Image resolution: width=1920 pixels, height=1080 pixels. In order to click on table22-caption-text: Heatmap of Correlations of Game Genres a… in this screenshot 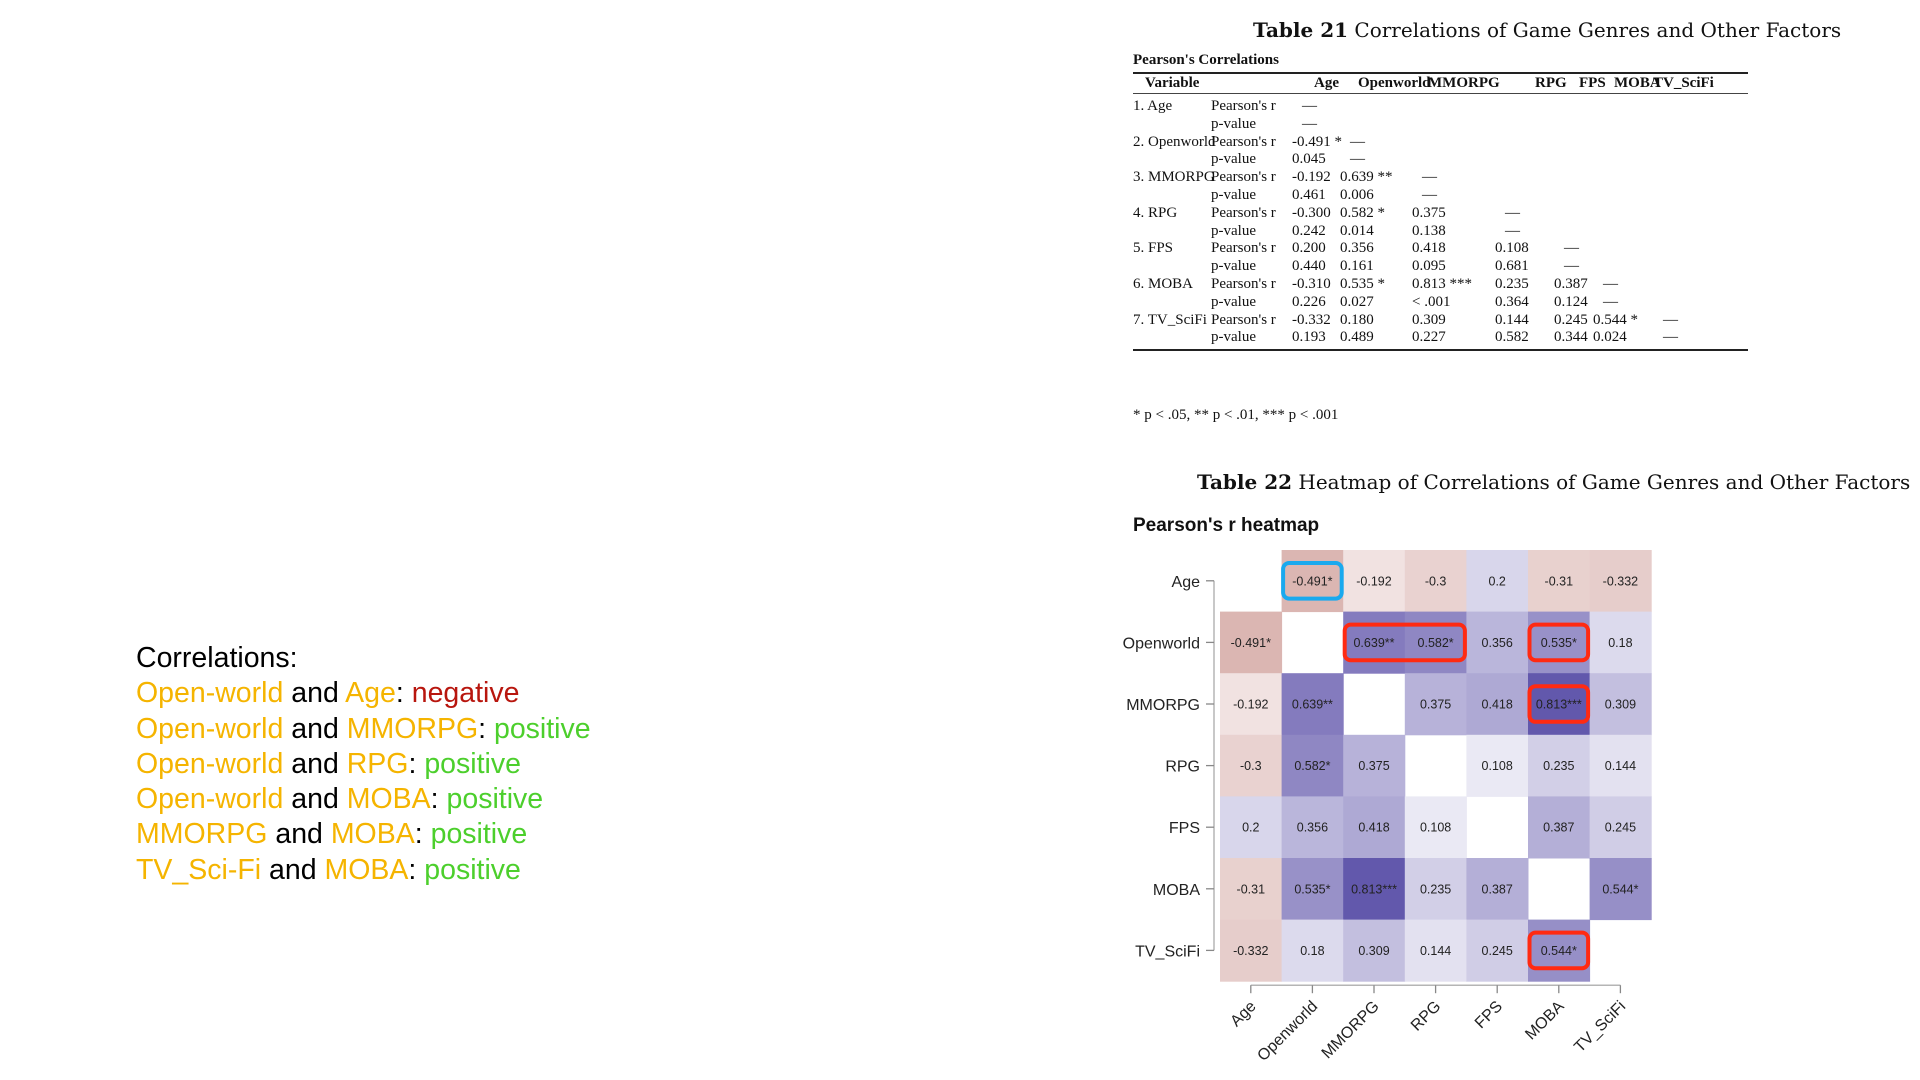, I will do `click(1601, 482)`.